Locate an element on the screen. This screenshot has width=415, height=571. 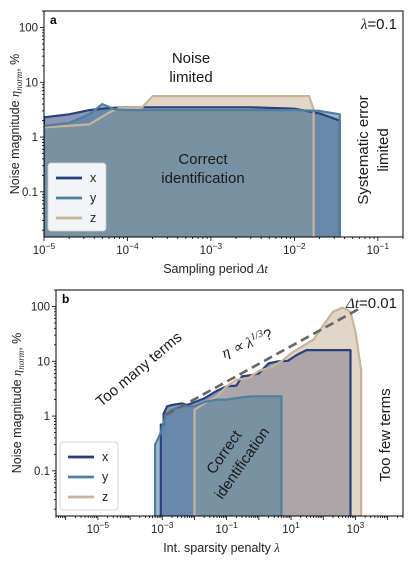
annotation: Too many terms is located at coordinates (139, 370).